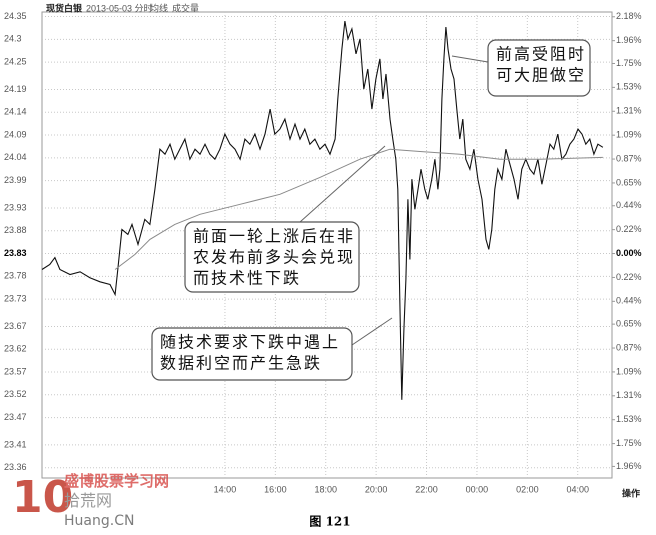 This screenshot has height=535, width=656. I want to click on y-tick-label: 24.25, so click(15, 62).